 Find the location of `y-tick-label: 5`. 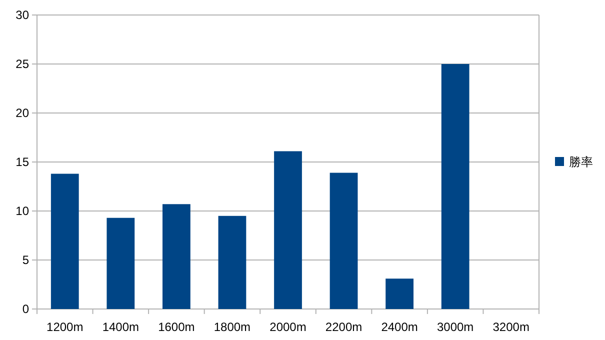

y-tick-label: 5 is located at coordinates (26, 260).